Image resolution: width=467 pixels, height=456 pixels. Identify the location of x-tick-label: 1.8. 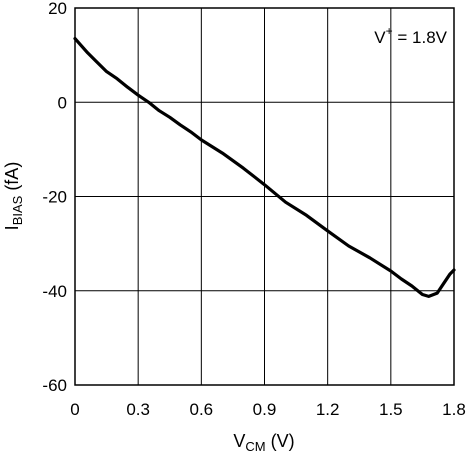
(454, 409).